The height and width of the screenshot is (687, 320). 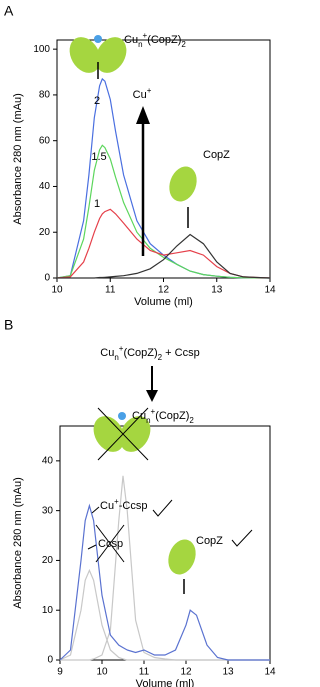 What do you see at coordinates (48, 610) in the screenshot?
I see `y-tick-label: 10` at bounding box center [48, 610].